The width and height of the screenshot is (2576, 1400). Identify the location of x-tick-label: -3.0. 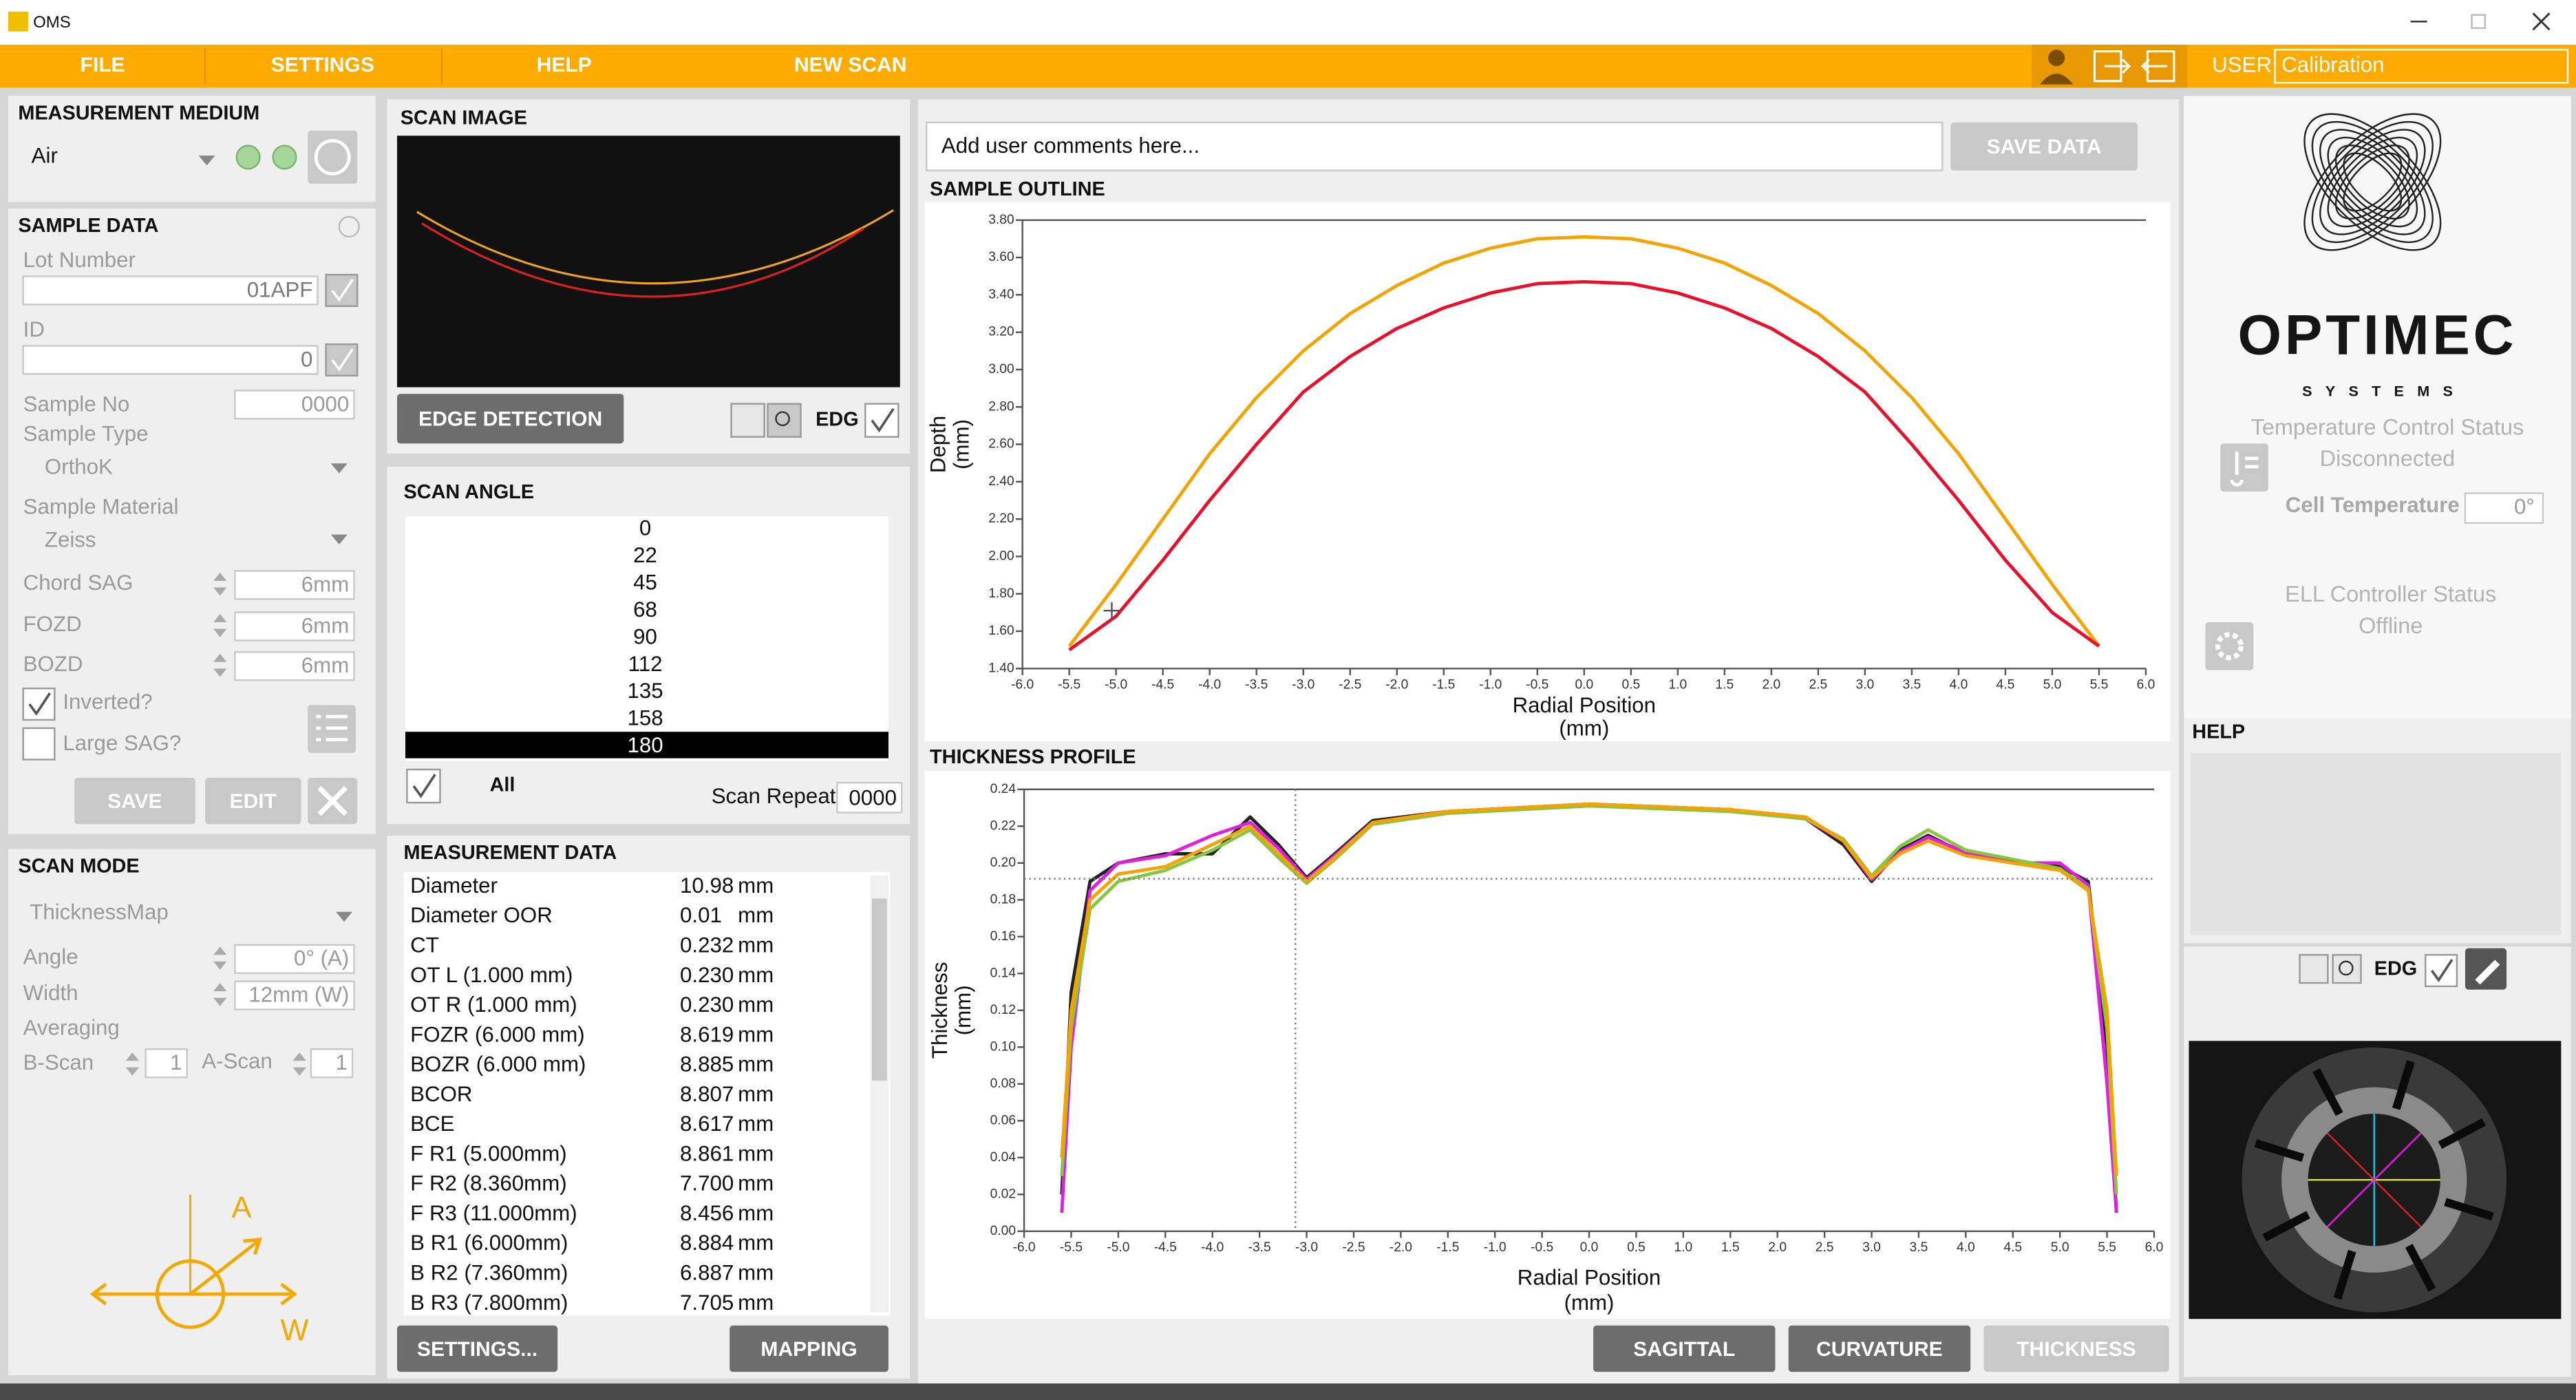
(1303, 684).